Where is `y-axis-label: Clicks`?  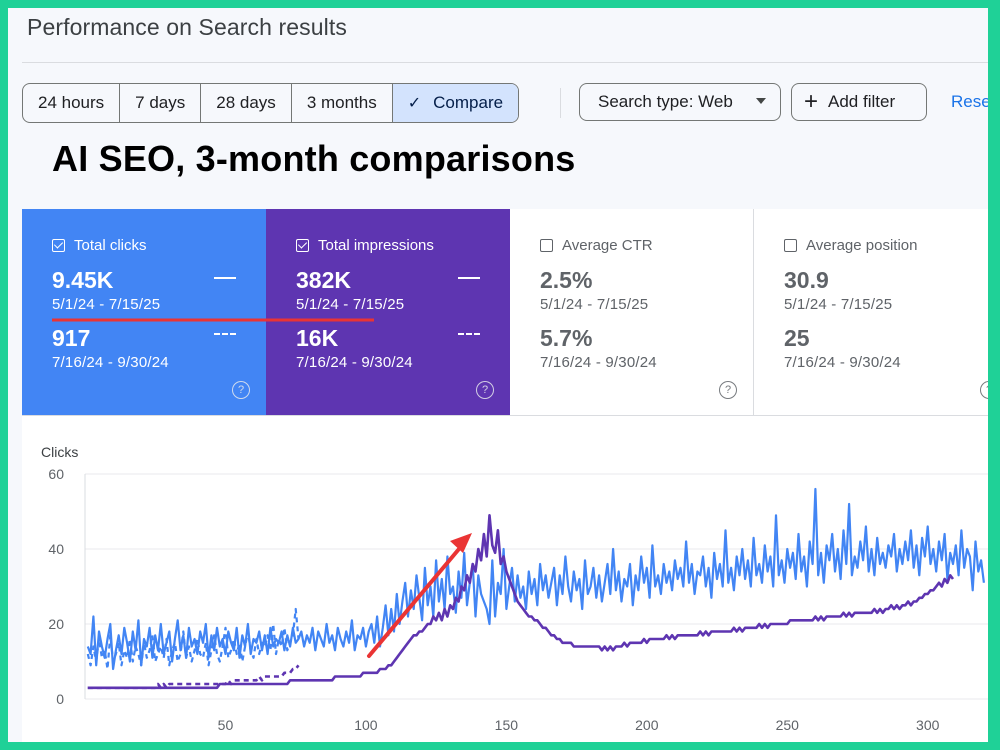
y-axis-label: Clicks is located at coordinates (59, 452).